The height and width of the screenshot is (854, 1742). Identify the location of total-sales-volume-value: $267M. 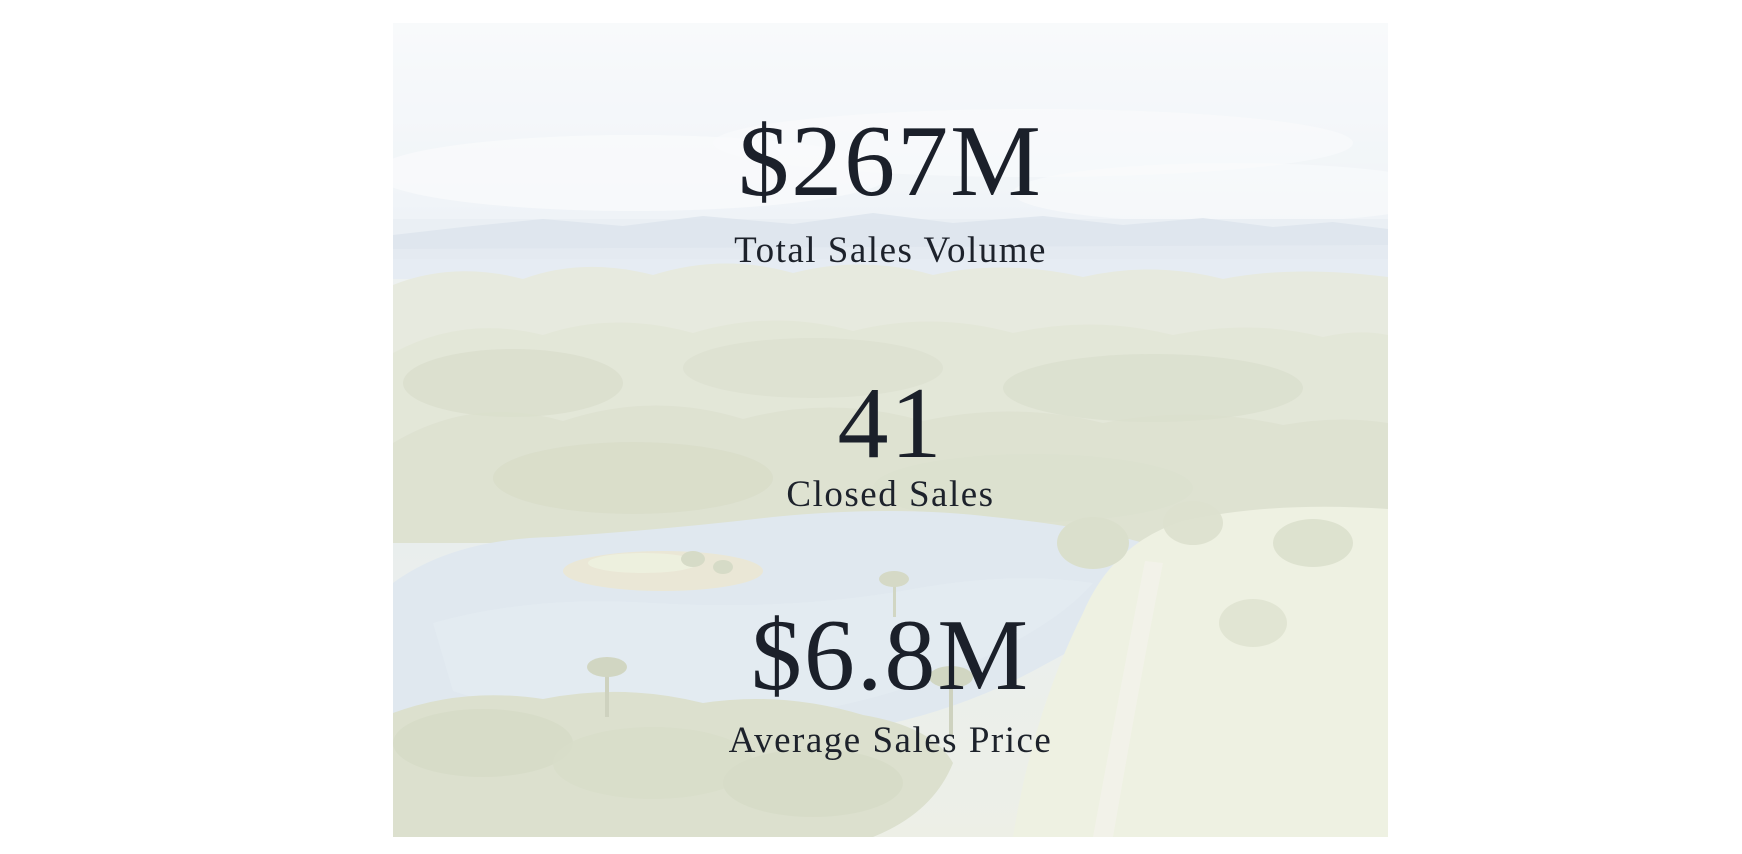
(890, 161).